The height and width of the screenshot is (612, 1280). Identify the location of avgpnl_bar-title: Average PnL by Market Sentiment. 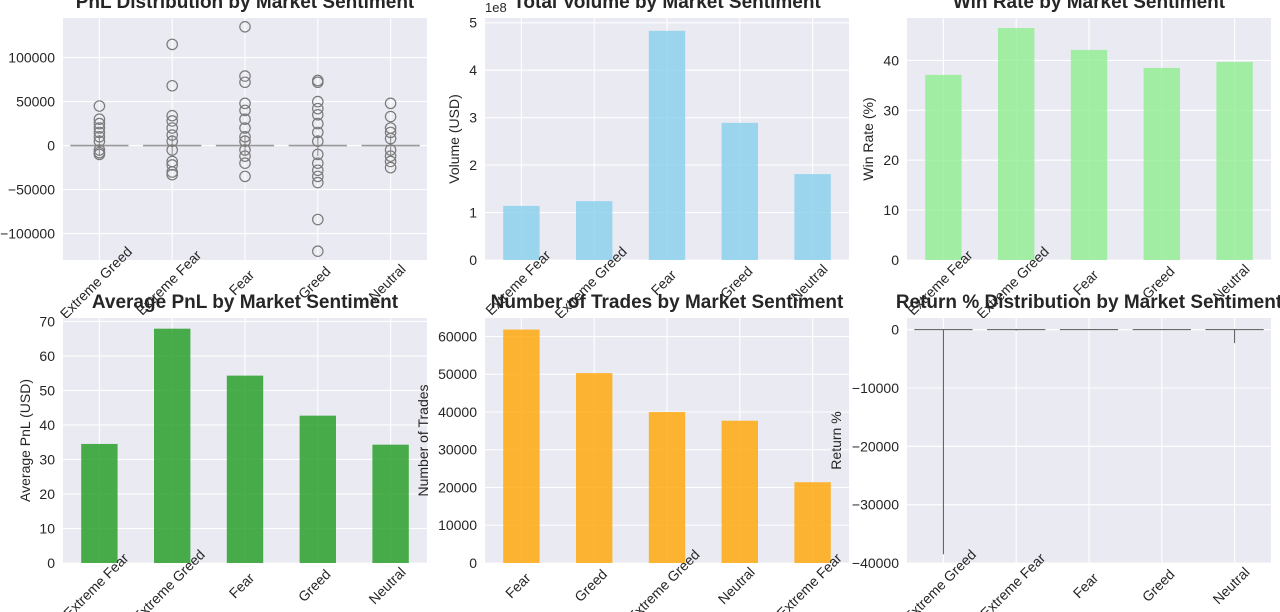
(245, 302).